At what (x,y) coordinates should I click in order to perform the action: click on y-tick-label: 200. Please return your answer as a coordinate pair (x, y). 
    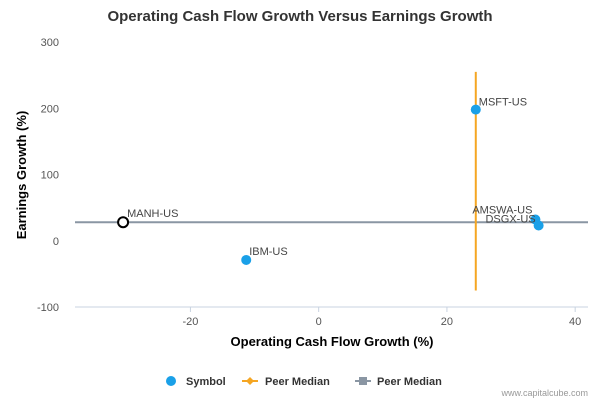
    Looking at the image, I should click on (50, 109).